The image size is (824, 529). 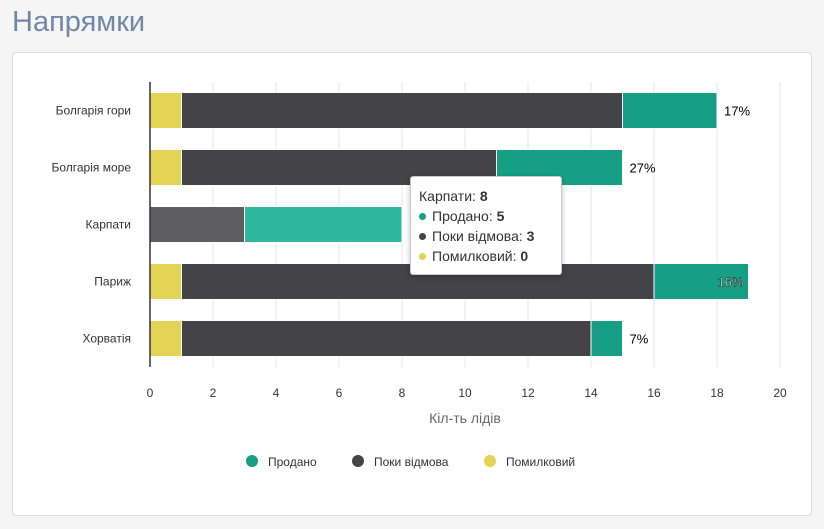 I want to click on x-tick-label: 18, so click(x=717, y=393).